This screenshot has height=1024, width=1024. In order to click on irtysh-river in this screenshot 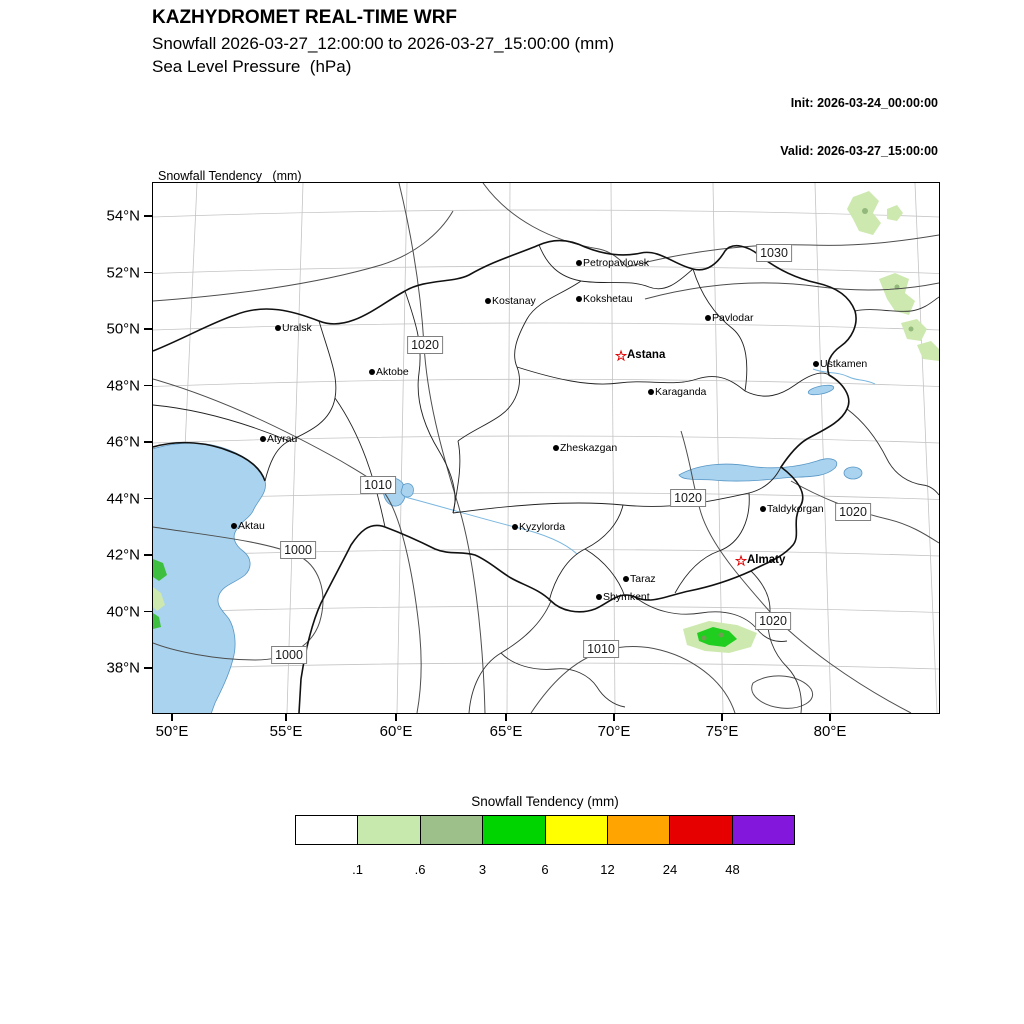, I will do `click(844, 376)`.